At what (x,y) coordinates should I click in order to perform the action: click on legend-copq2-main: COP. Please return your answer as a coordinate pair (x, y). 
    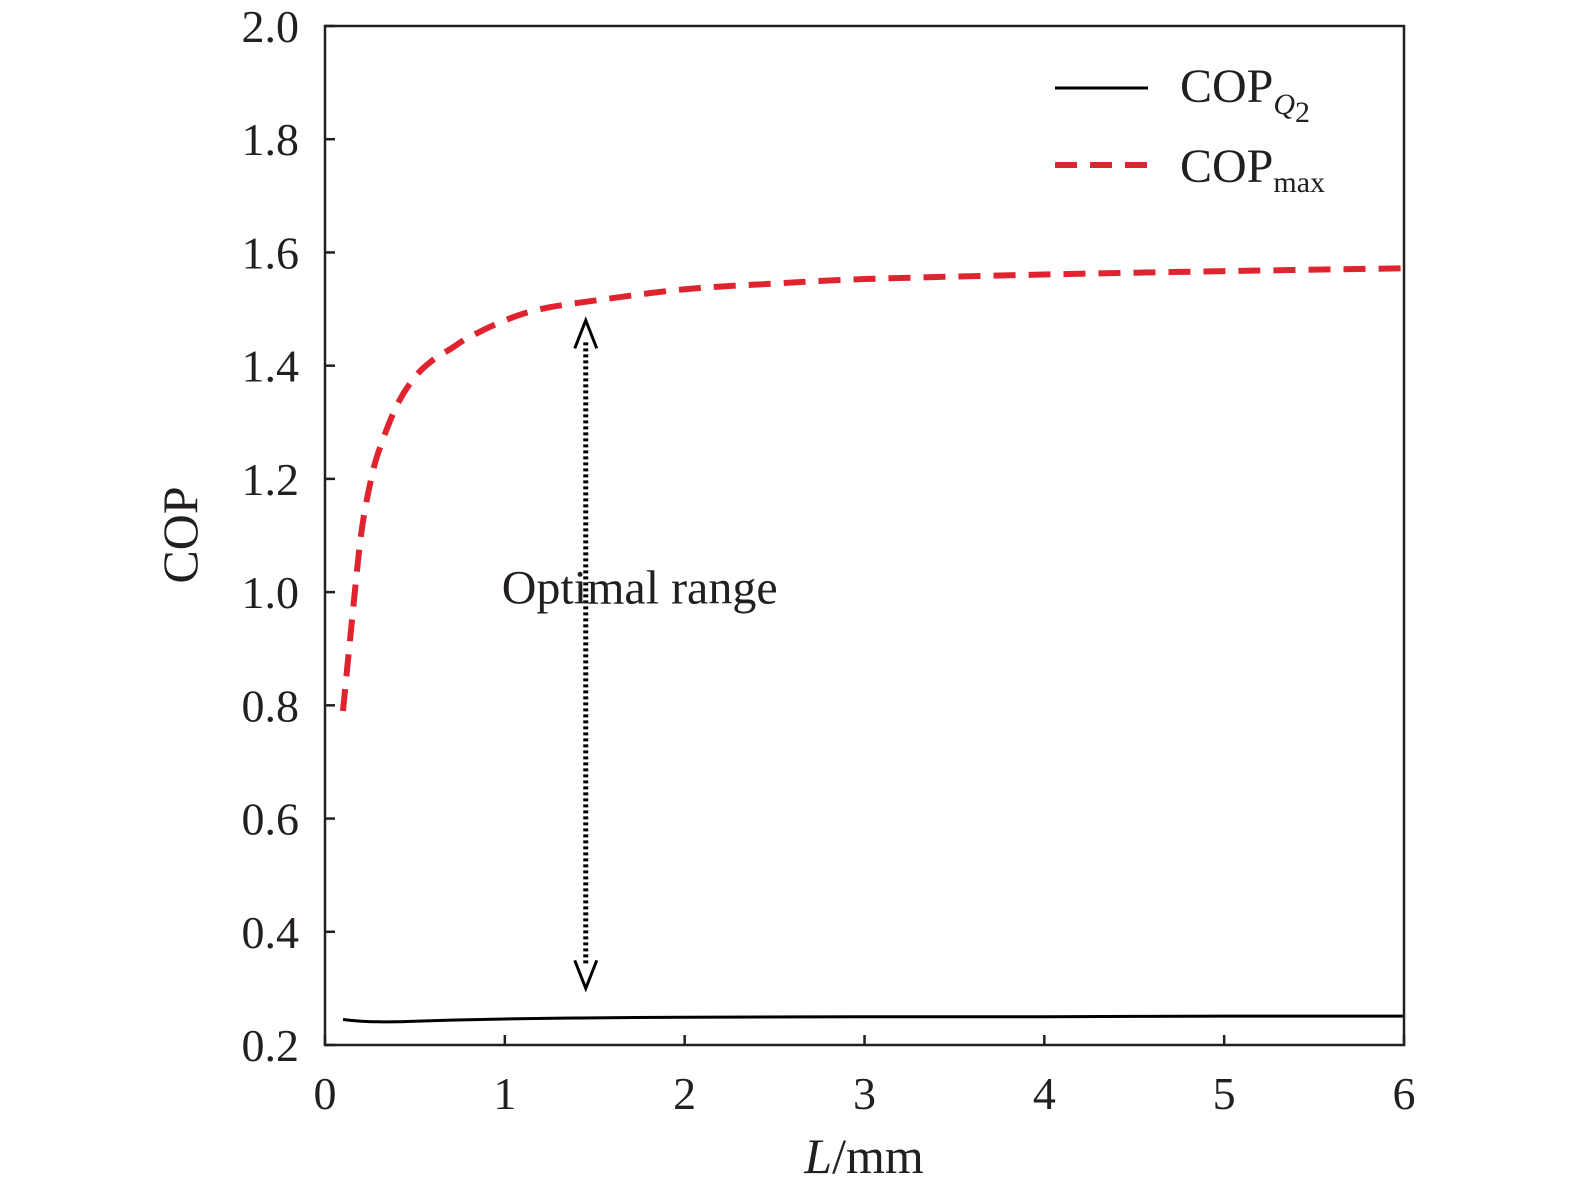
    Looking at the image, I should click on (1226, 86).